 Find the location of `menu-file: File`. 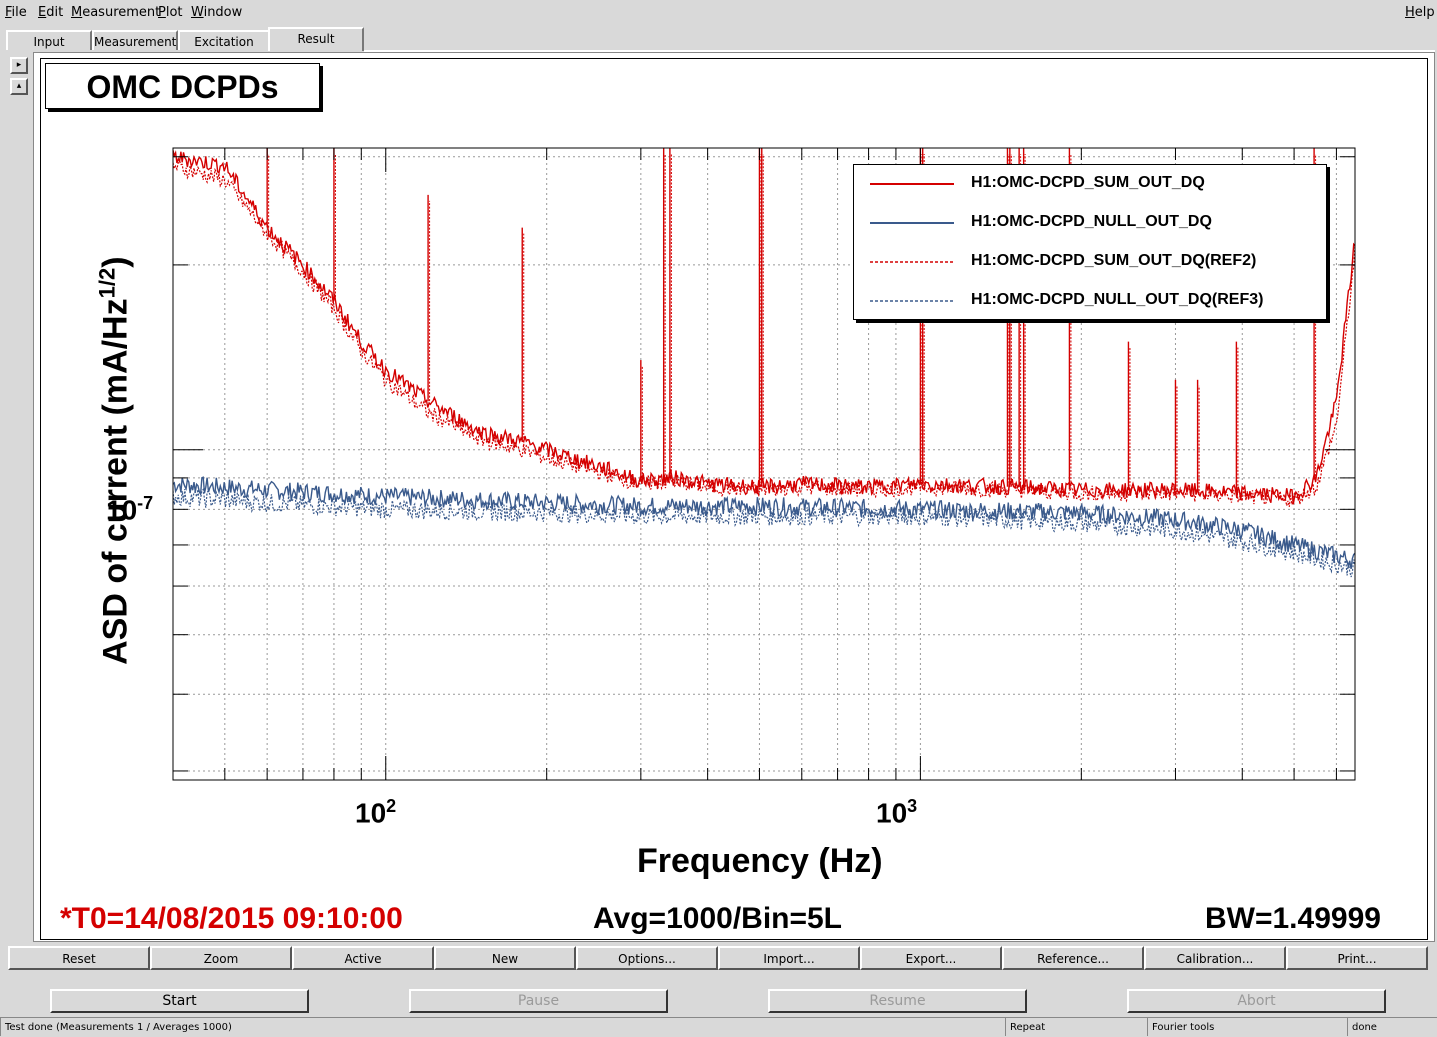

menu-file: File is located at coordinates (16, 12).